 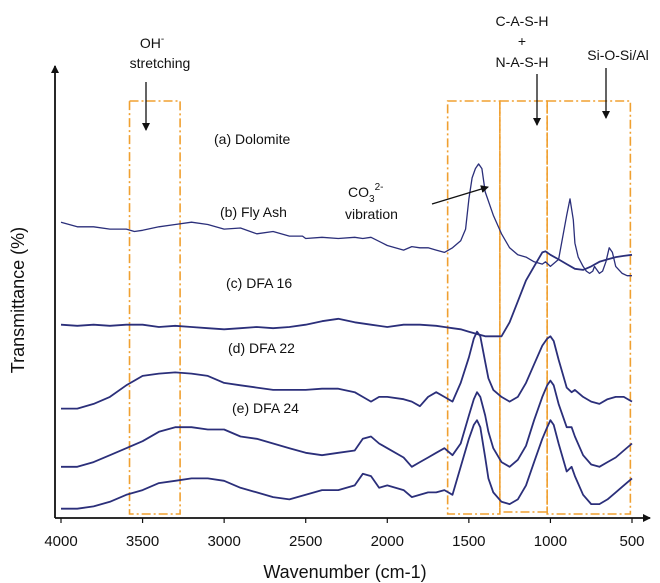 I want to click on co3-vibration-label: CO32-, so click(x=365, y=193).